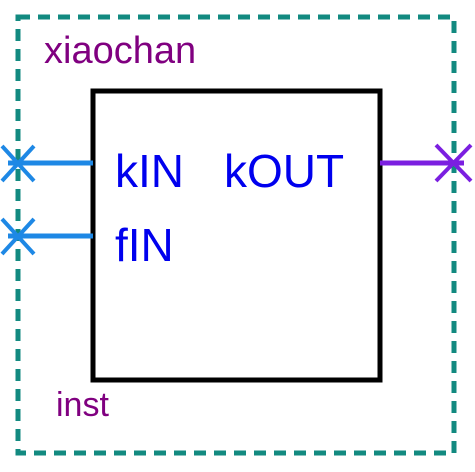  What do you see at coordinates (149, 171) in the screenshot?
I see `port-label-kin: kIN` at bounding box center [149, 171].